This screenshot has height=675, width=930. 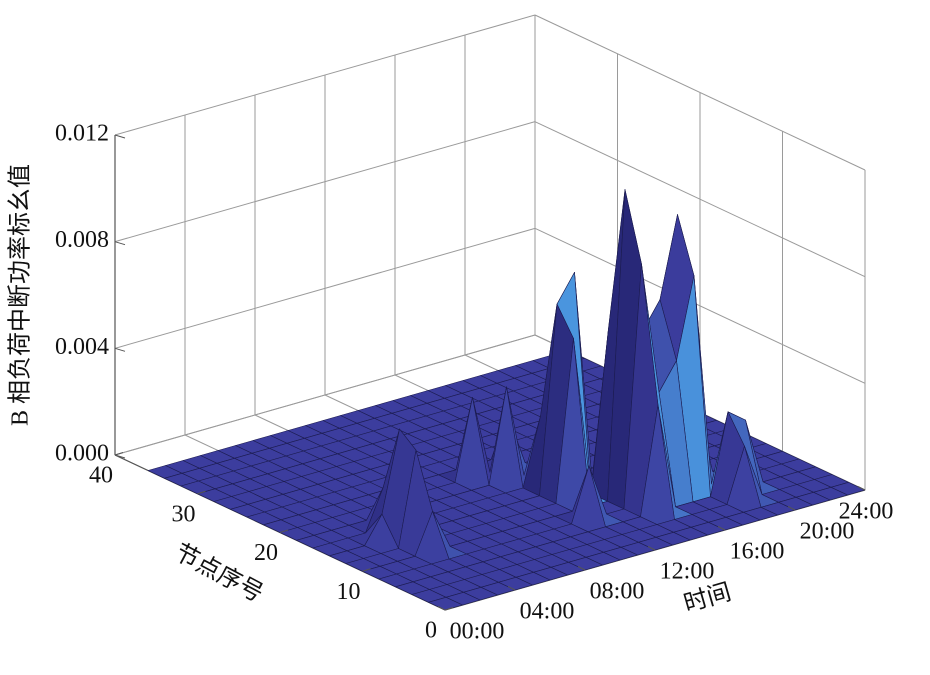 What do you see at coordinates (82, 240) in the screenshot?
I see `z-tick-label: 0.008` at bounding box center [82, 240].